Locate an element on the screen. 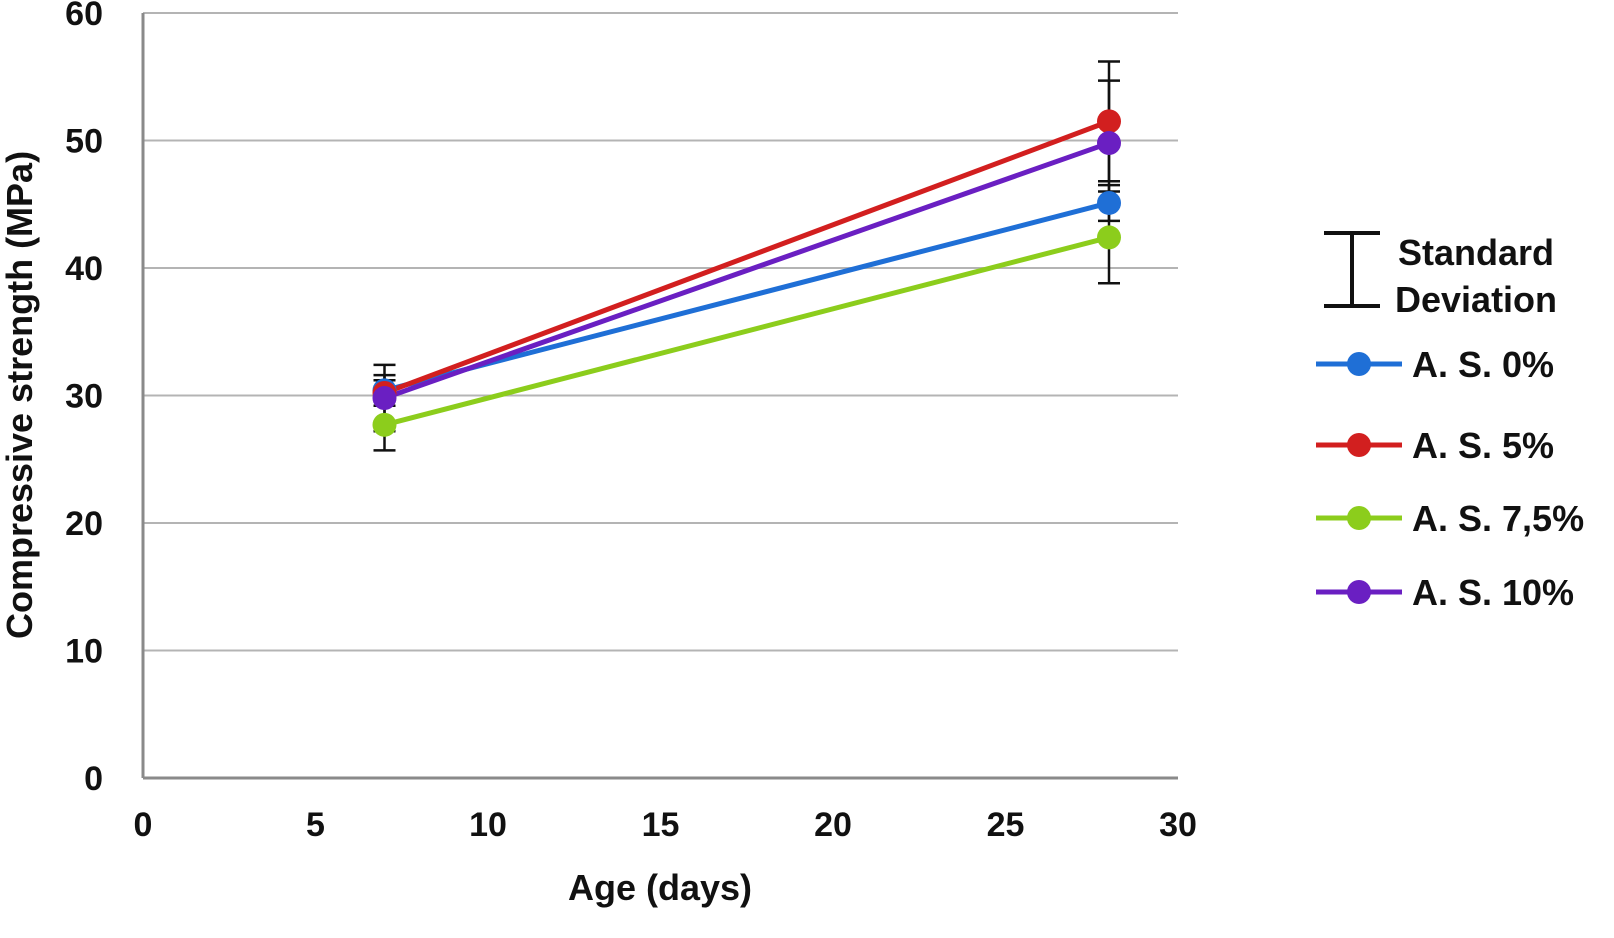 This screenshot has width=1614, height=938. x-axis-title: Age (days) is located at coordinates (660, 887).